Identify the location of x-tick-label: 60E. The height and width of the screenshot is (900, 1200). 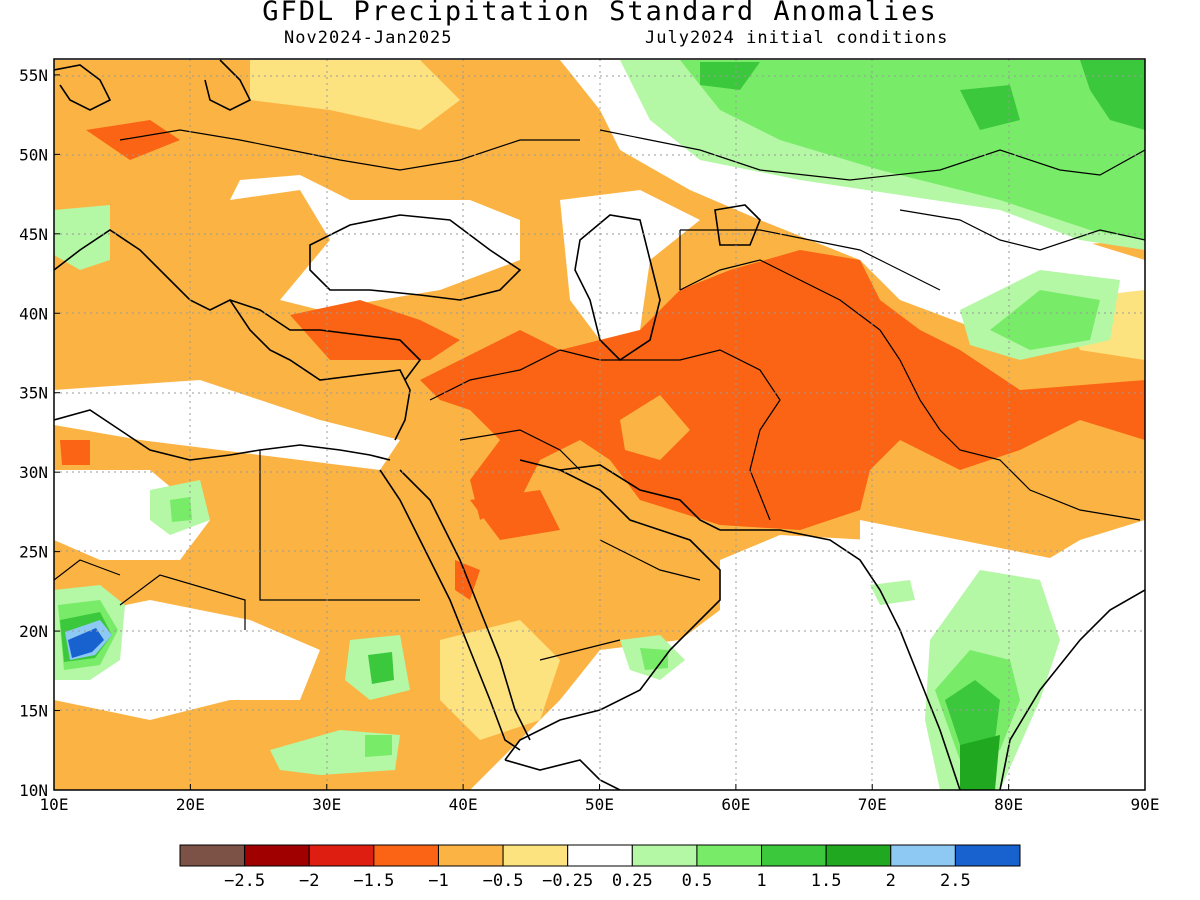
(735, 804).